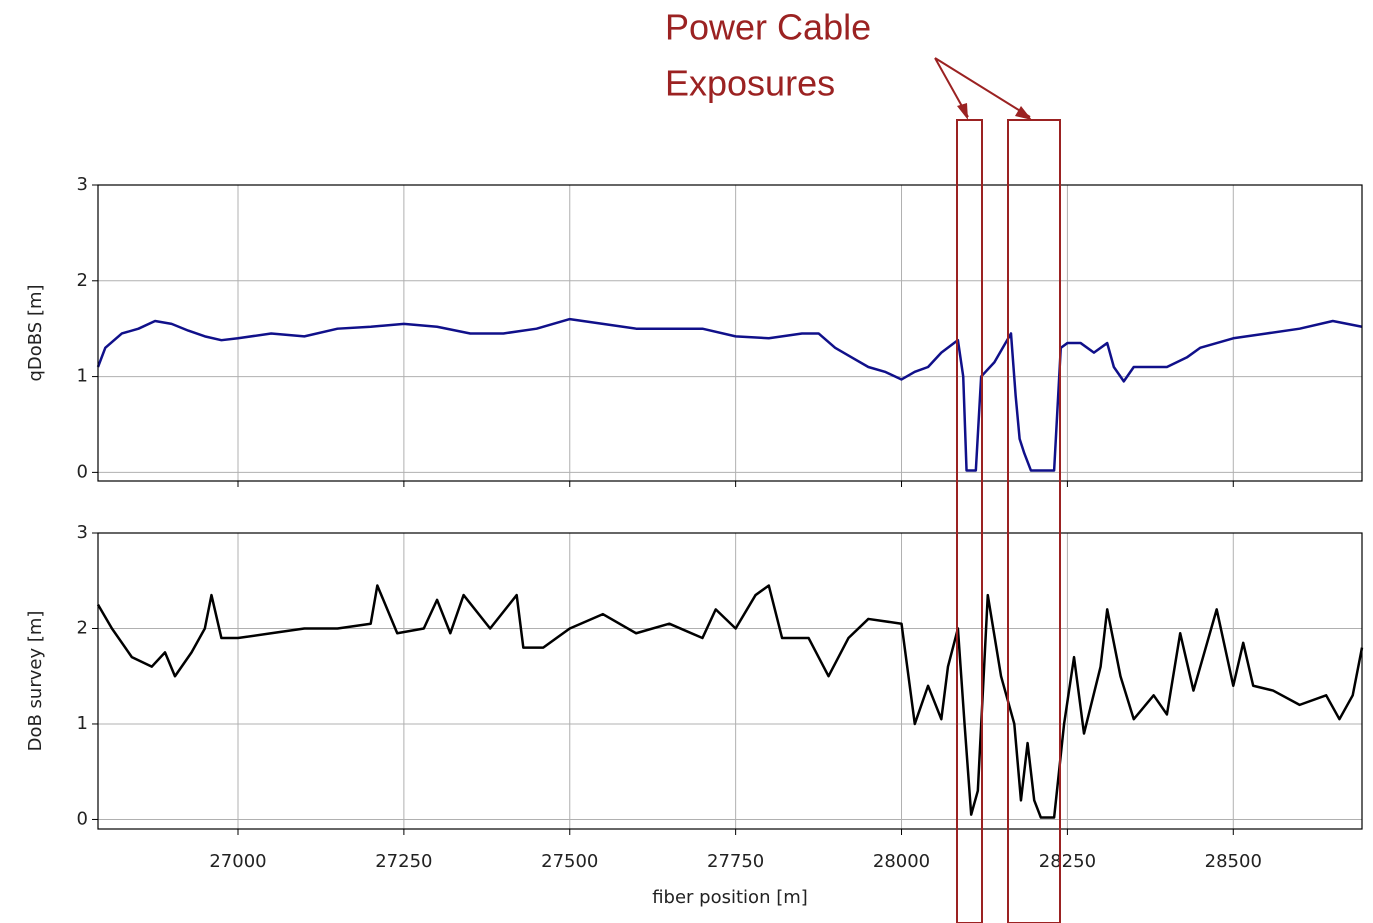 The image size is (1373, 923). What do you see at coordinates (569, 861) in the screenshot?
I see `x-tick-label: 27500` at bounding box center [569, 861].